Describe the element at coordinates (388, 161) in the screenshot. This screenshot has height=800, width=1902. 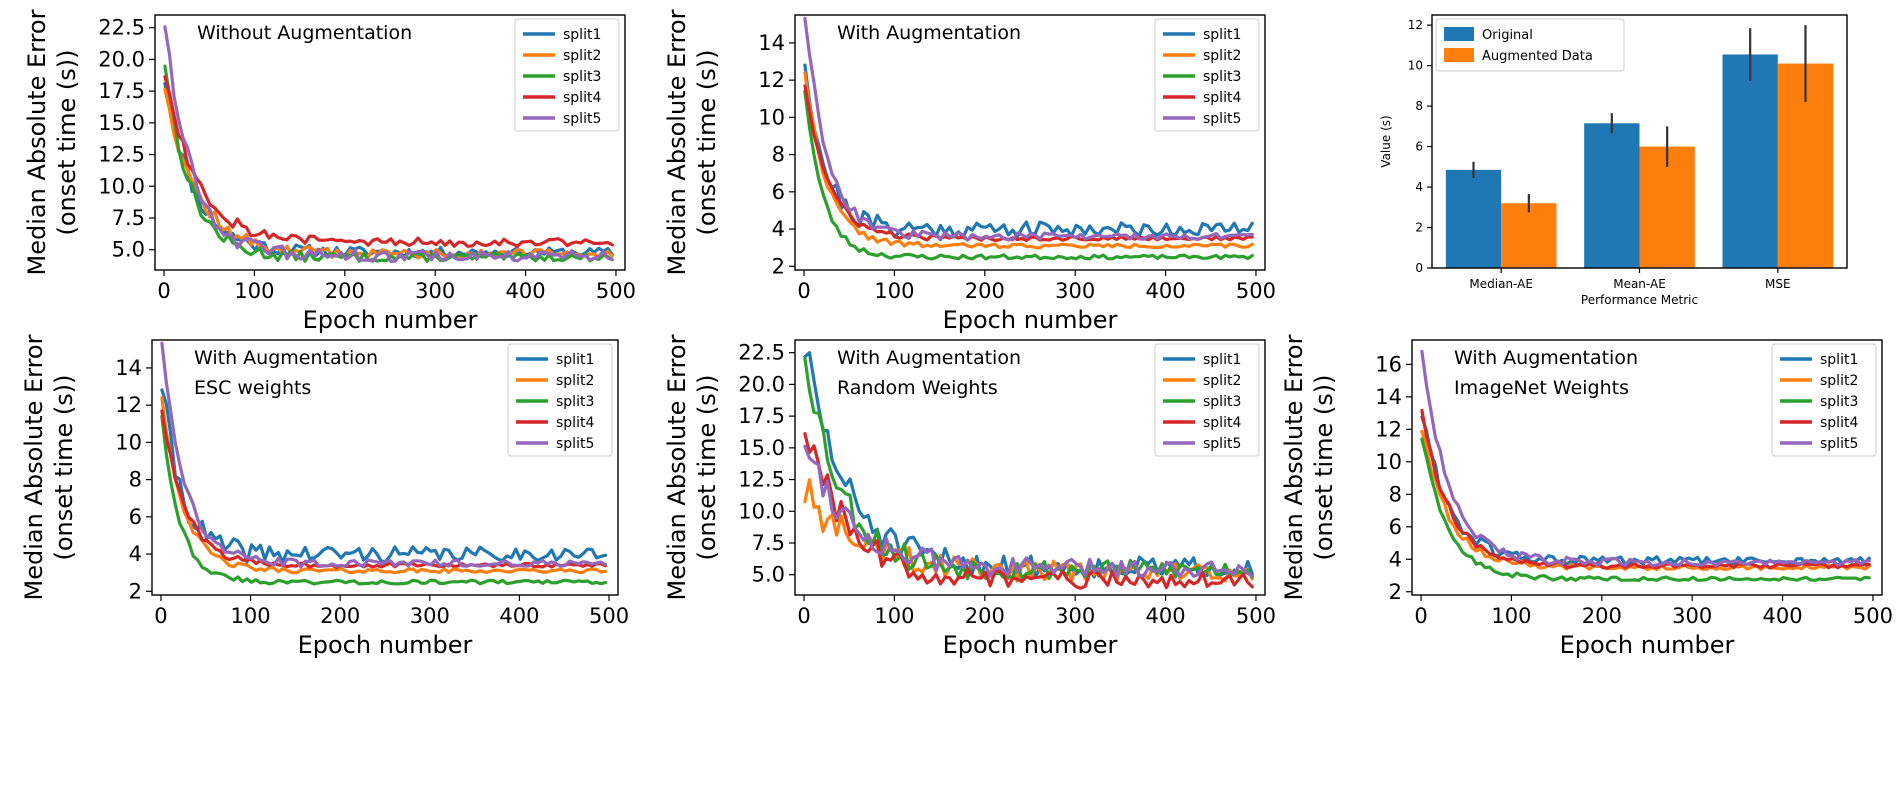
I see `series-line-split4` at that location.